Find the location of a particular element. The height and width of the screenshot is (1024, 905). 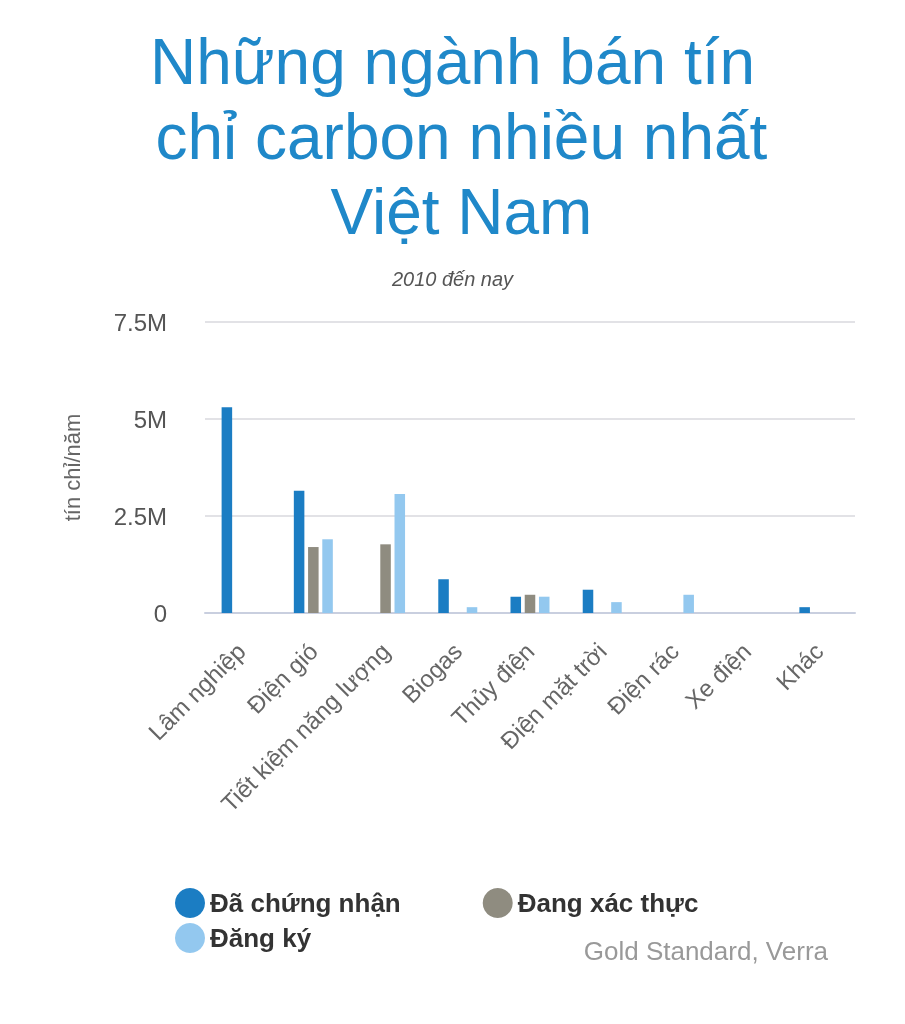

y-axis-title: tín chỉ/năm is located at coordinates (72, 467).